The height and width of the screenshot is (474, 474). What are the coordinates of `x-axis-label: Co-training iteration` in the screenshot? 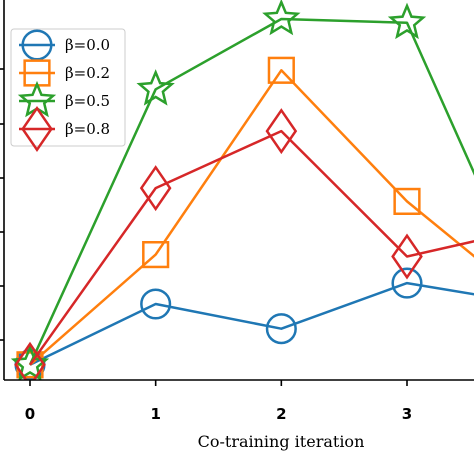 It's located at (281, 441).